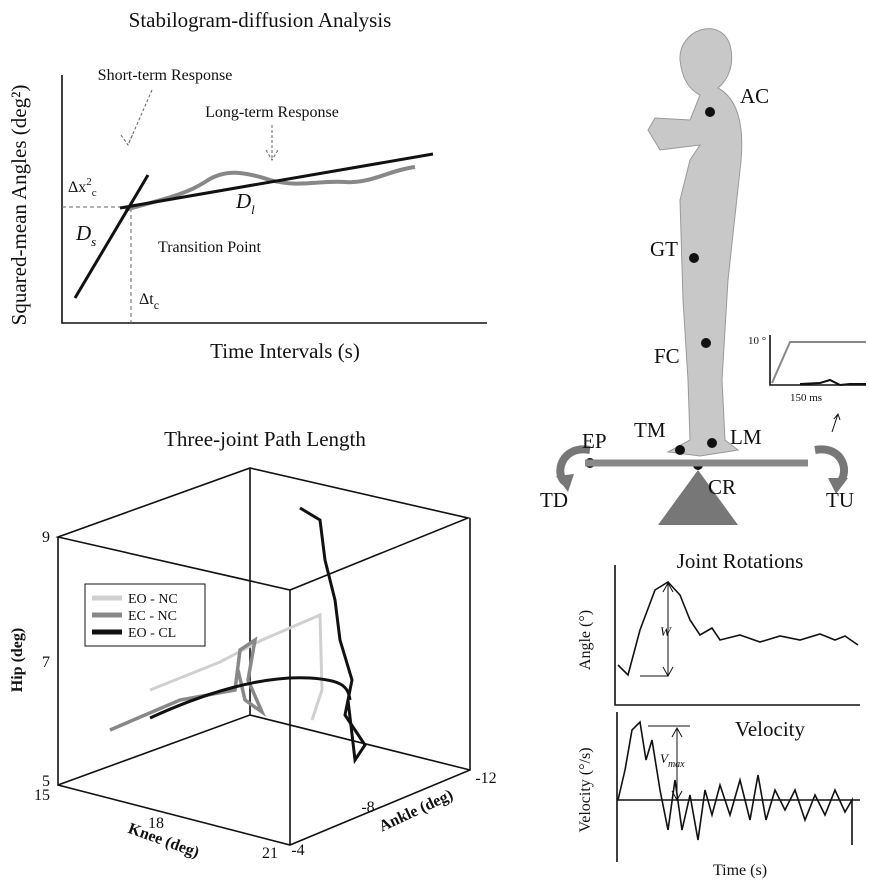  What do you see at coordinates (260, 20) in the screenshot?
I see `title: Stabilogram-diffusion Analysis` at bounding box center [260, 20].